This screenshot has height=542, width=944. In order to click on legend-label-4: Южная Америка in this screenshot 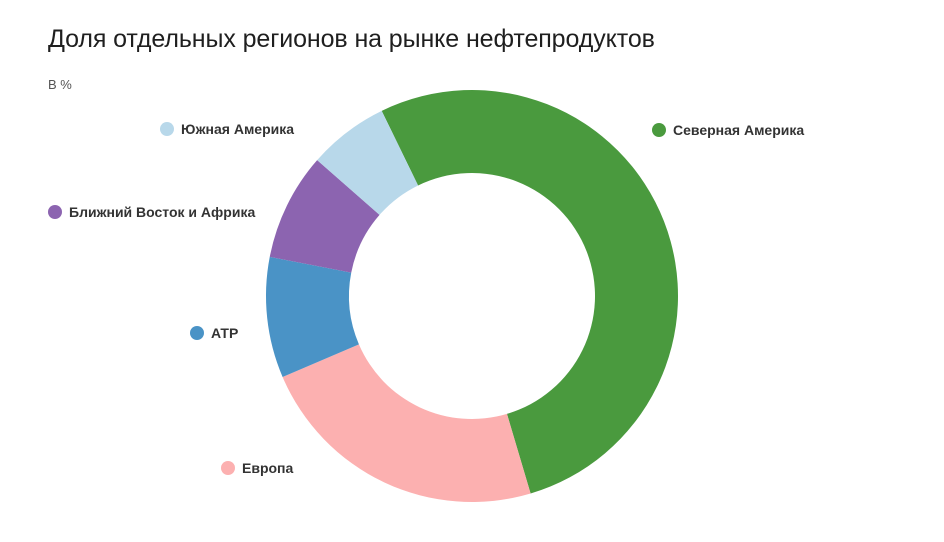, I will do `click(237, 129)`.